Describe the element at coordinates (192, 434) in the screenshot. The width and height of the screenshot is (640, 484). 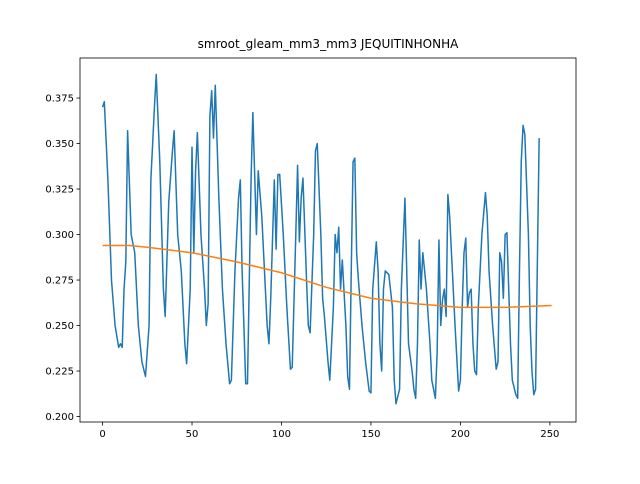
I see `x-tick-label: 50` at that location.